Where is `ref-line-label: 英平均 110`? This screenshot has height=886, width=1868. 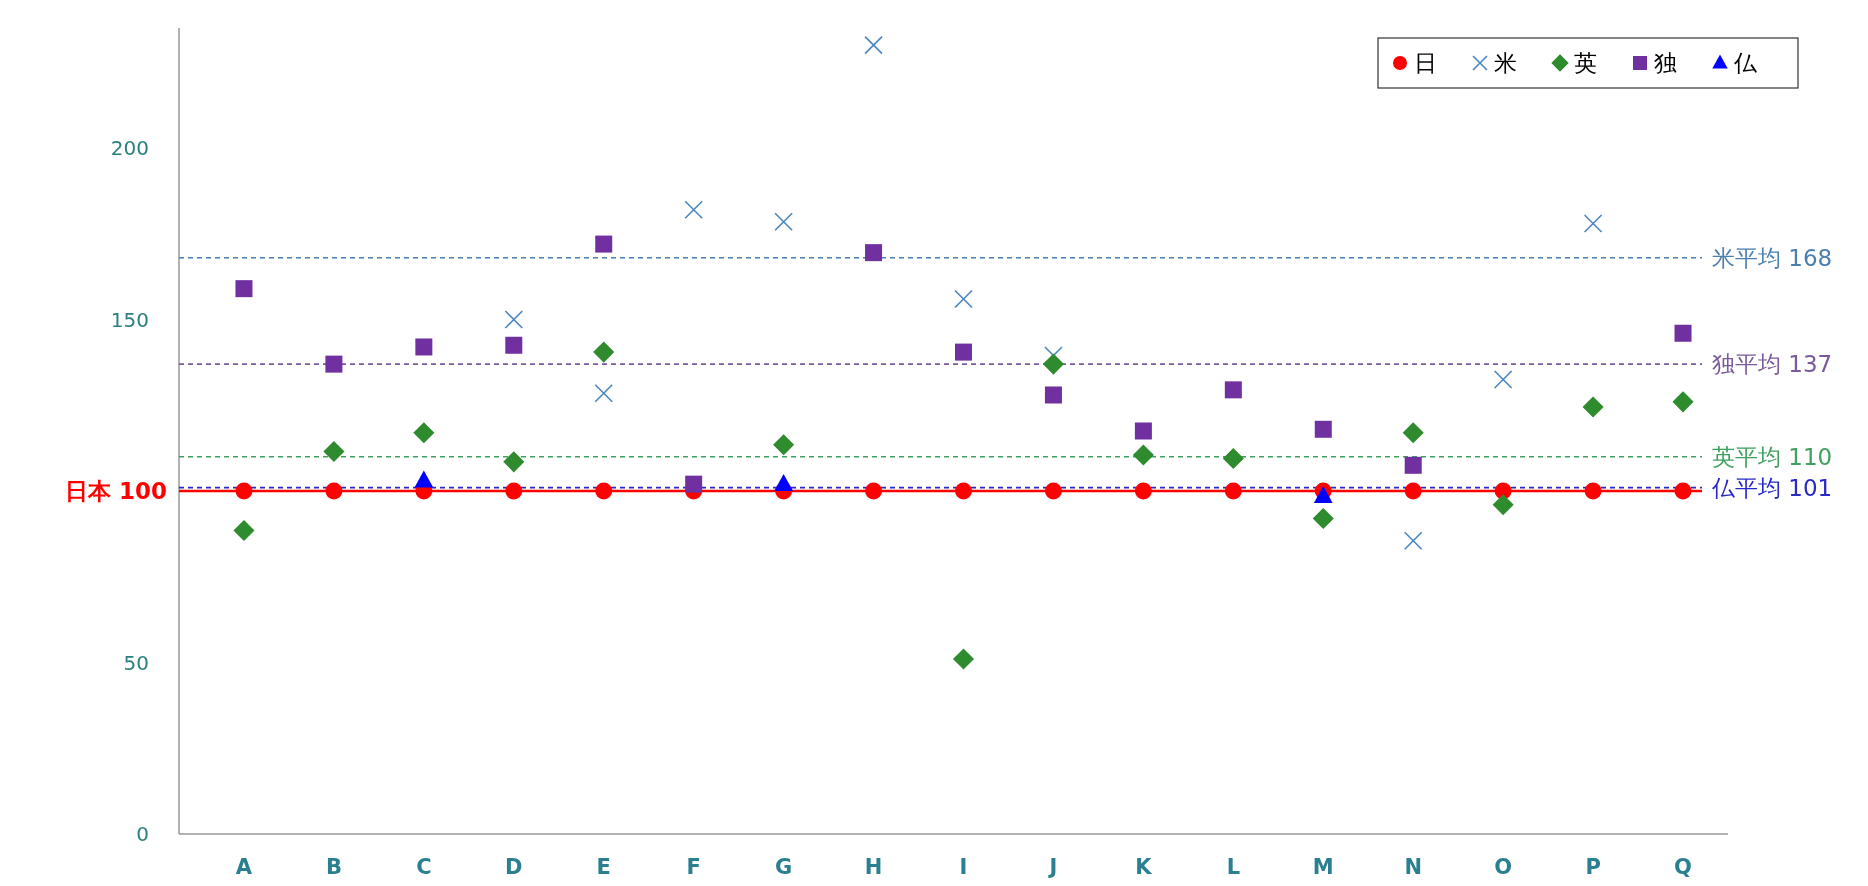 ref-line-label: 英平均 110 is located at coordinates (1772, 456).